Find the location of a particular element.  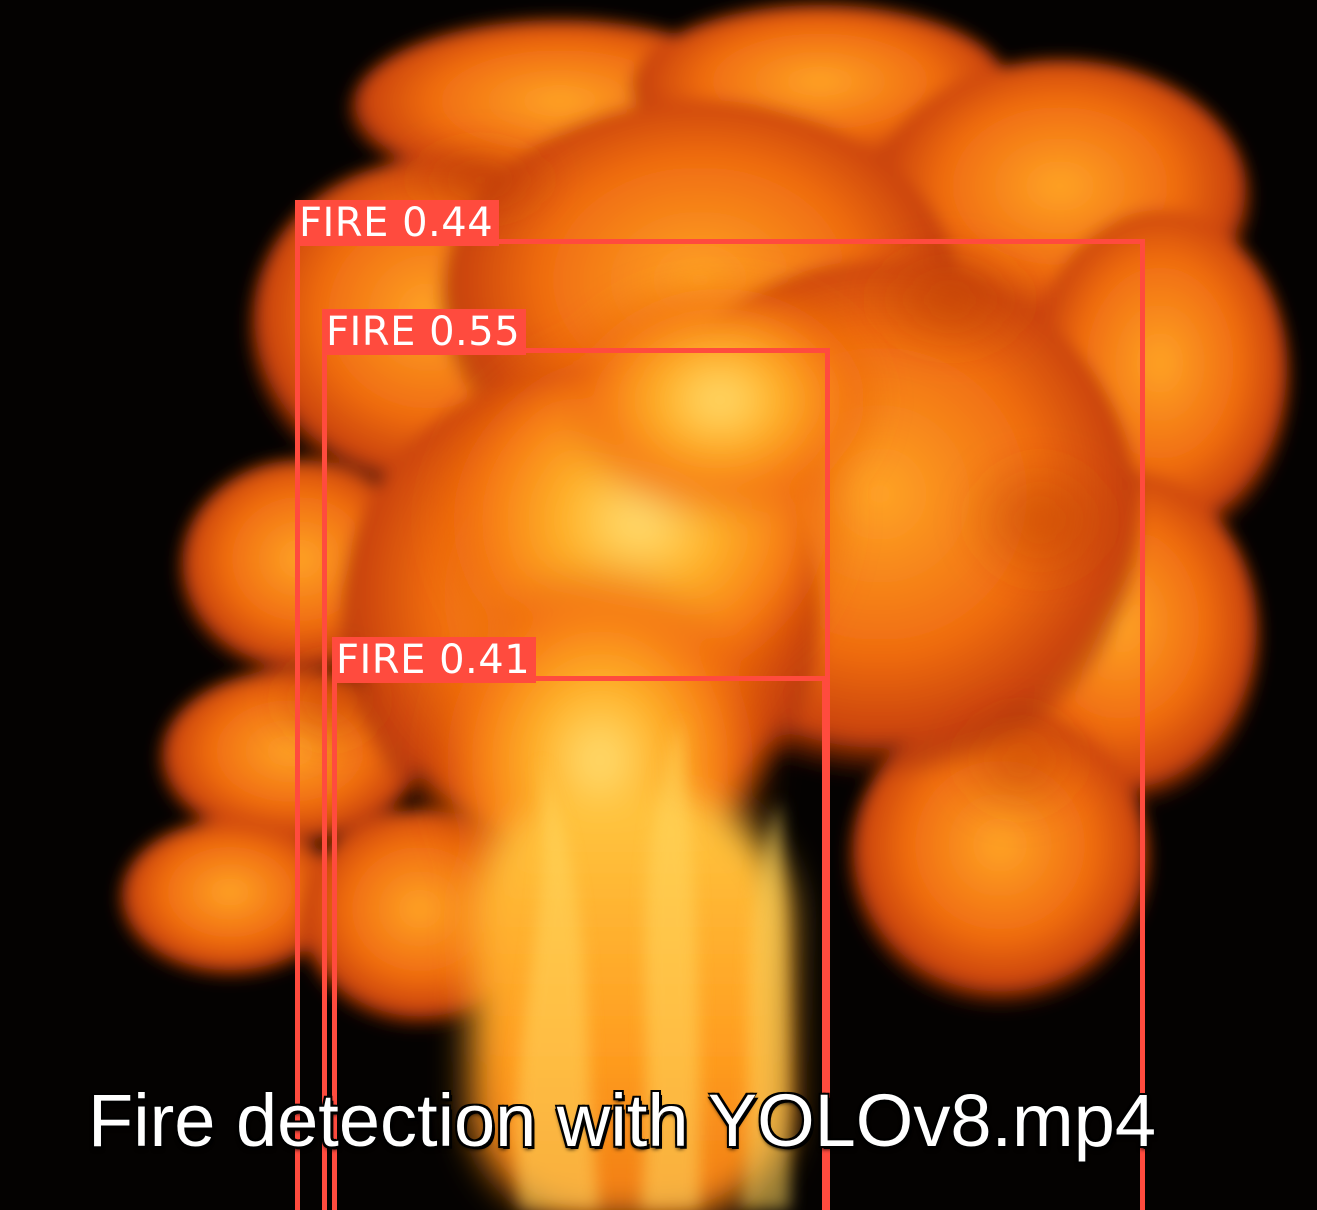

detection-label-1: FIRE 0.44 is located at coordinates (397, 223).